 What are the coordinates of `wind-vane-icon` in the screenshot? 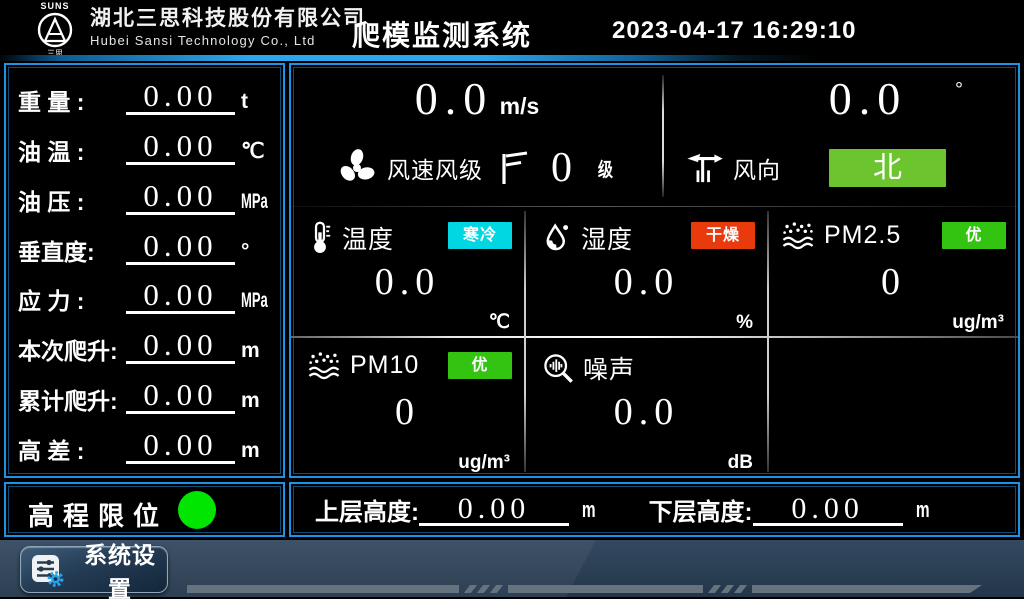 It's located at (705, 168).